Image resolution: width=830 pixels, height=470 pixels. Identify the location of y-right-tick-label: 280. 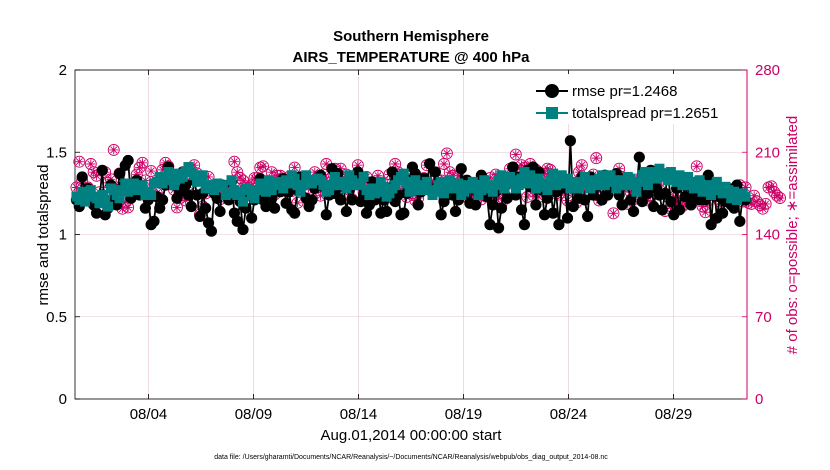
(767, 70).